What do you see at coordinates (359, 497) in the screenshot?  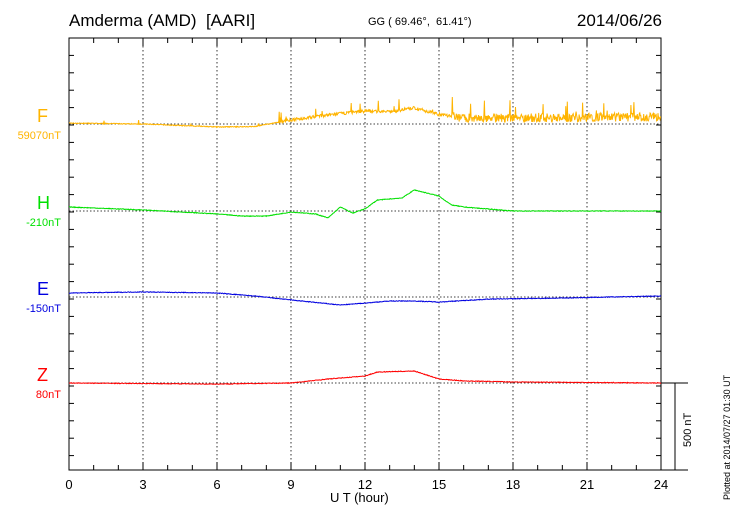 I see `x-axis-label: U T (hour)` at bounding box center [359, 497].